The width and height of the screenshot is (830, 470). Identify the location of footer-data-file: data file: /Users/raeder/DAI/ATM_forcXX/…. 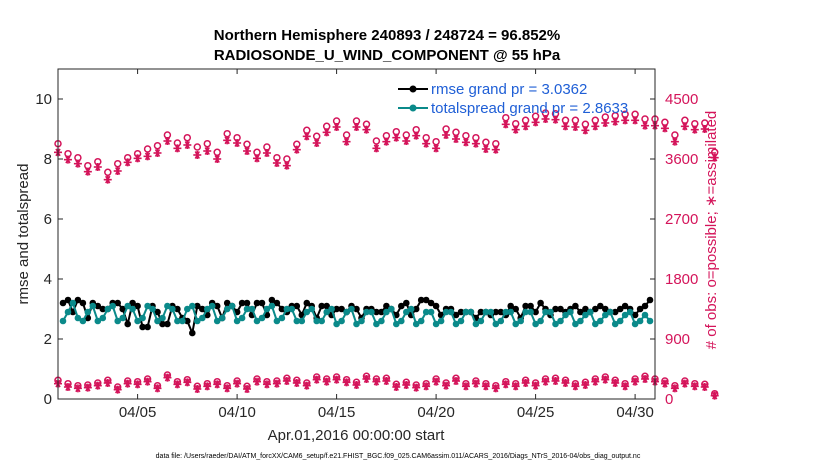
(398, 456).